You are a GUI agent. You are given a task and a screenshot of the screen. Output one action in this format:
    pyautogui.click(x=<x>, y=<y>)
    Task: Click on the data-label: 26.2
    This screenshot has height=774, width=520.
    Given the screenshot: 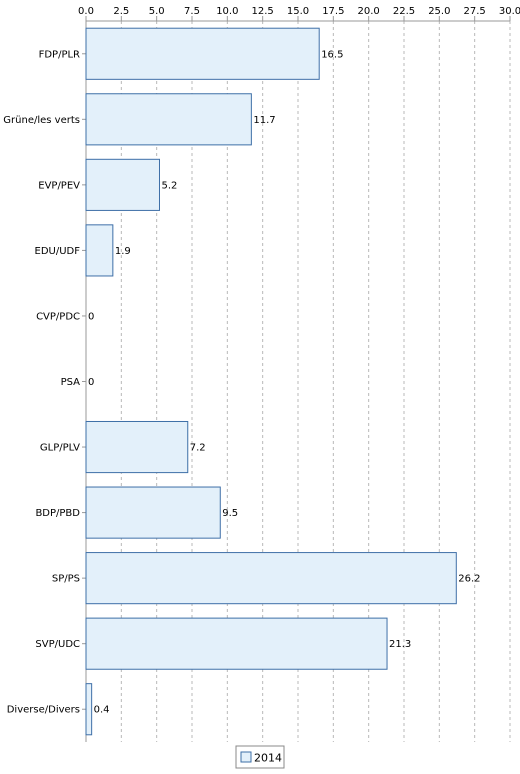 What is the action you would take?
    pyautogui.click(x=469, y=579)
    